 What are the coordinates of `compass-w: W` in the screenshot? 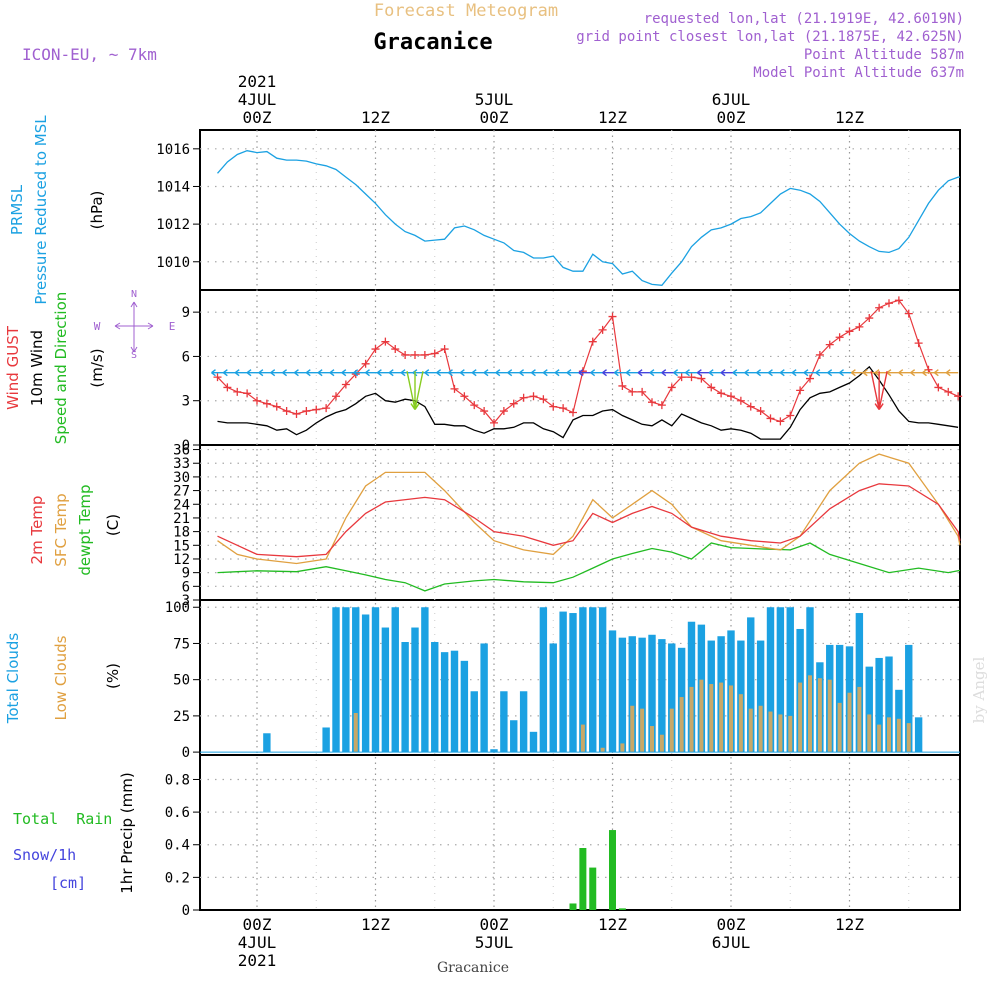 It's located at (97, 326).